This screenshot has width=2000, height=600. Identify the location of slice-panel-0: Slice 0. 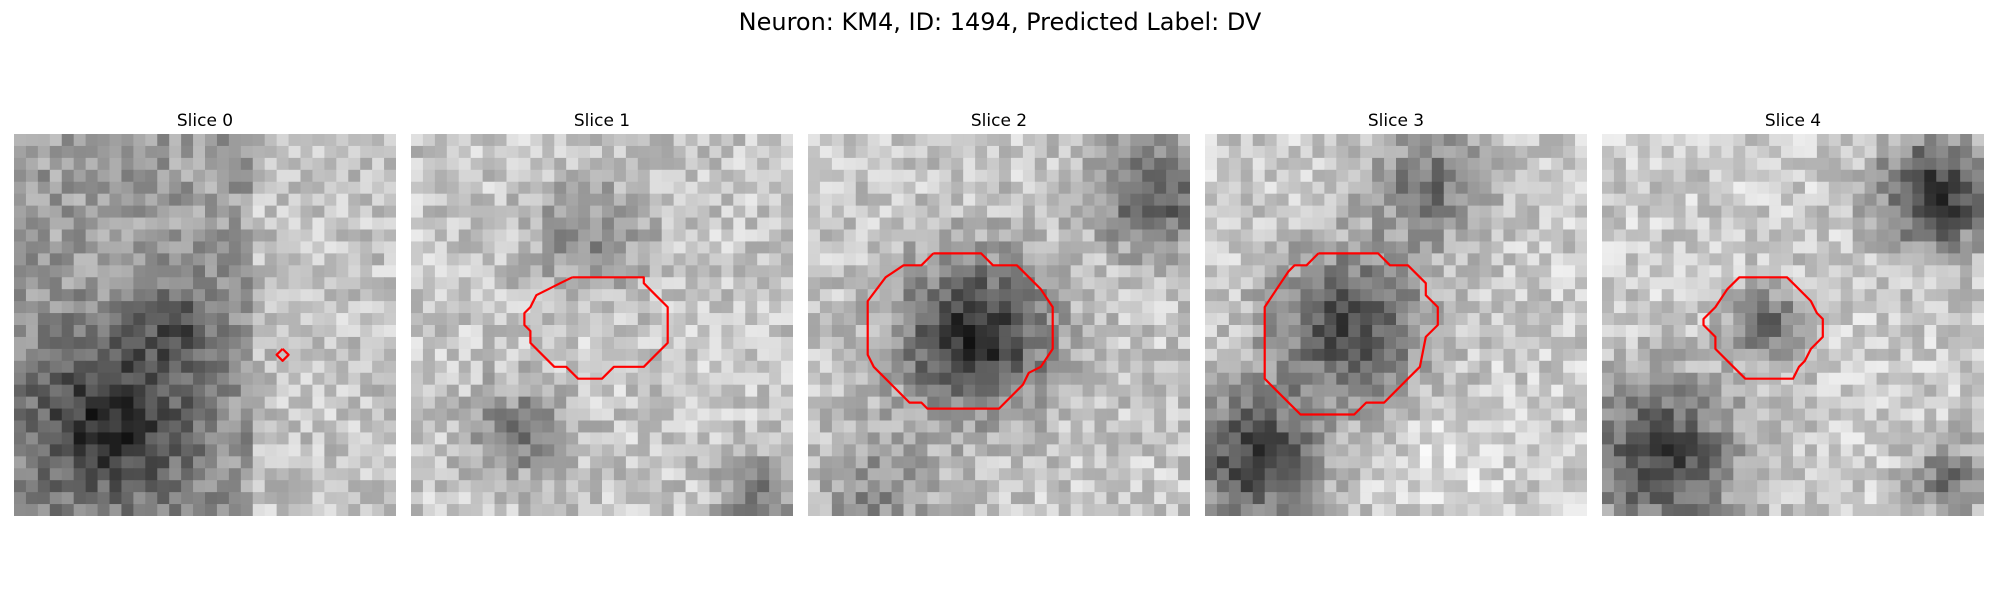
(205, 313).